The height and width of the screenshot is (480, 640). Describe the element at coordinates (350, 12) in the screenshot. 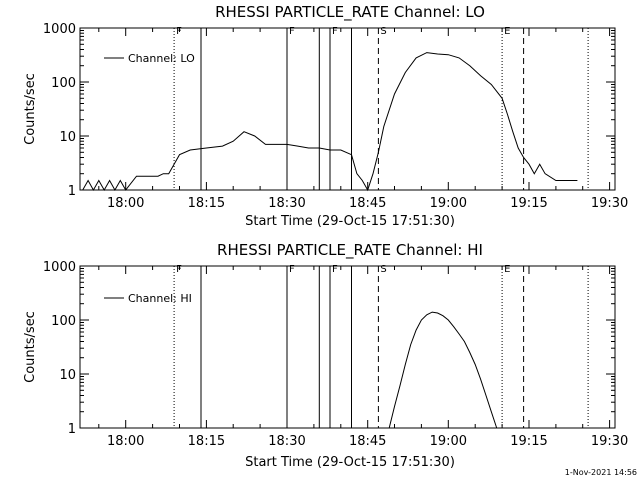

I see `chart-title: RHESSI PARTICLE_RATE Channel: LO` at that location.